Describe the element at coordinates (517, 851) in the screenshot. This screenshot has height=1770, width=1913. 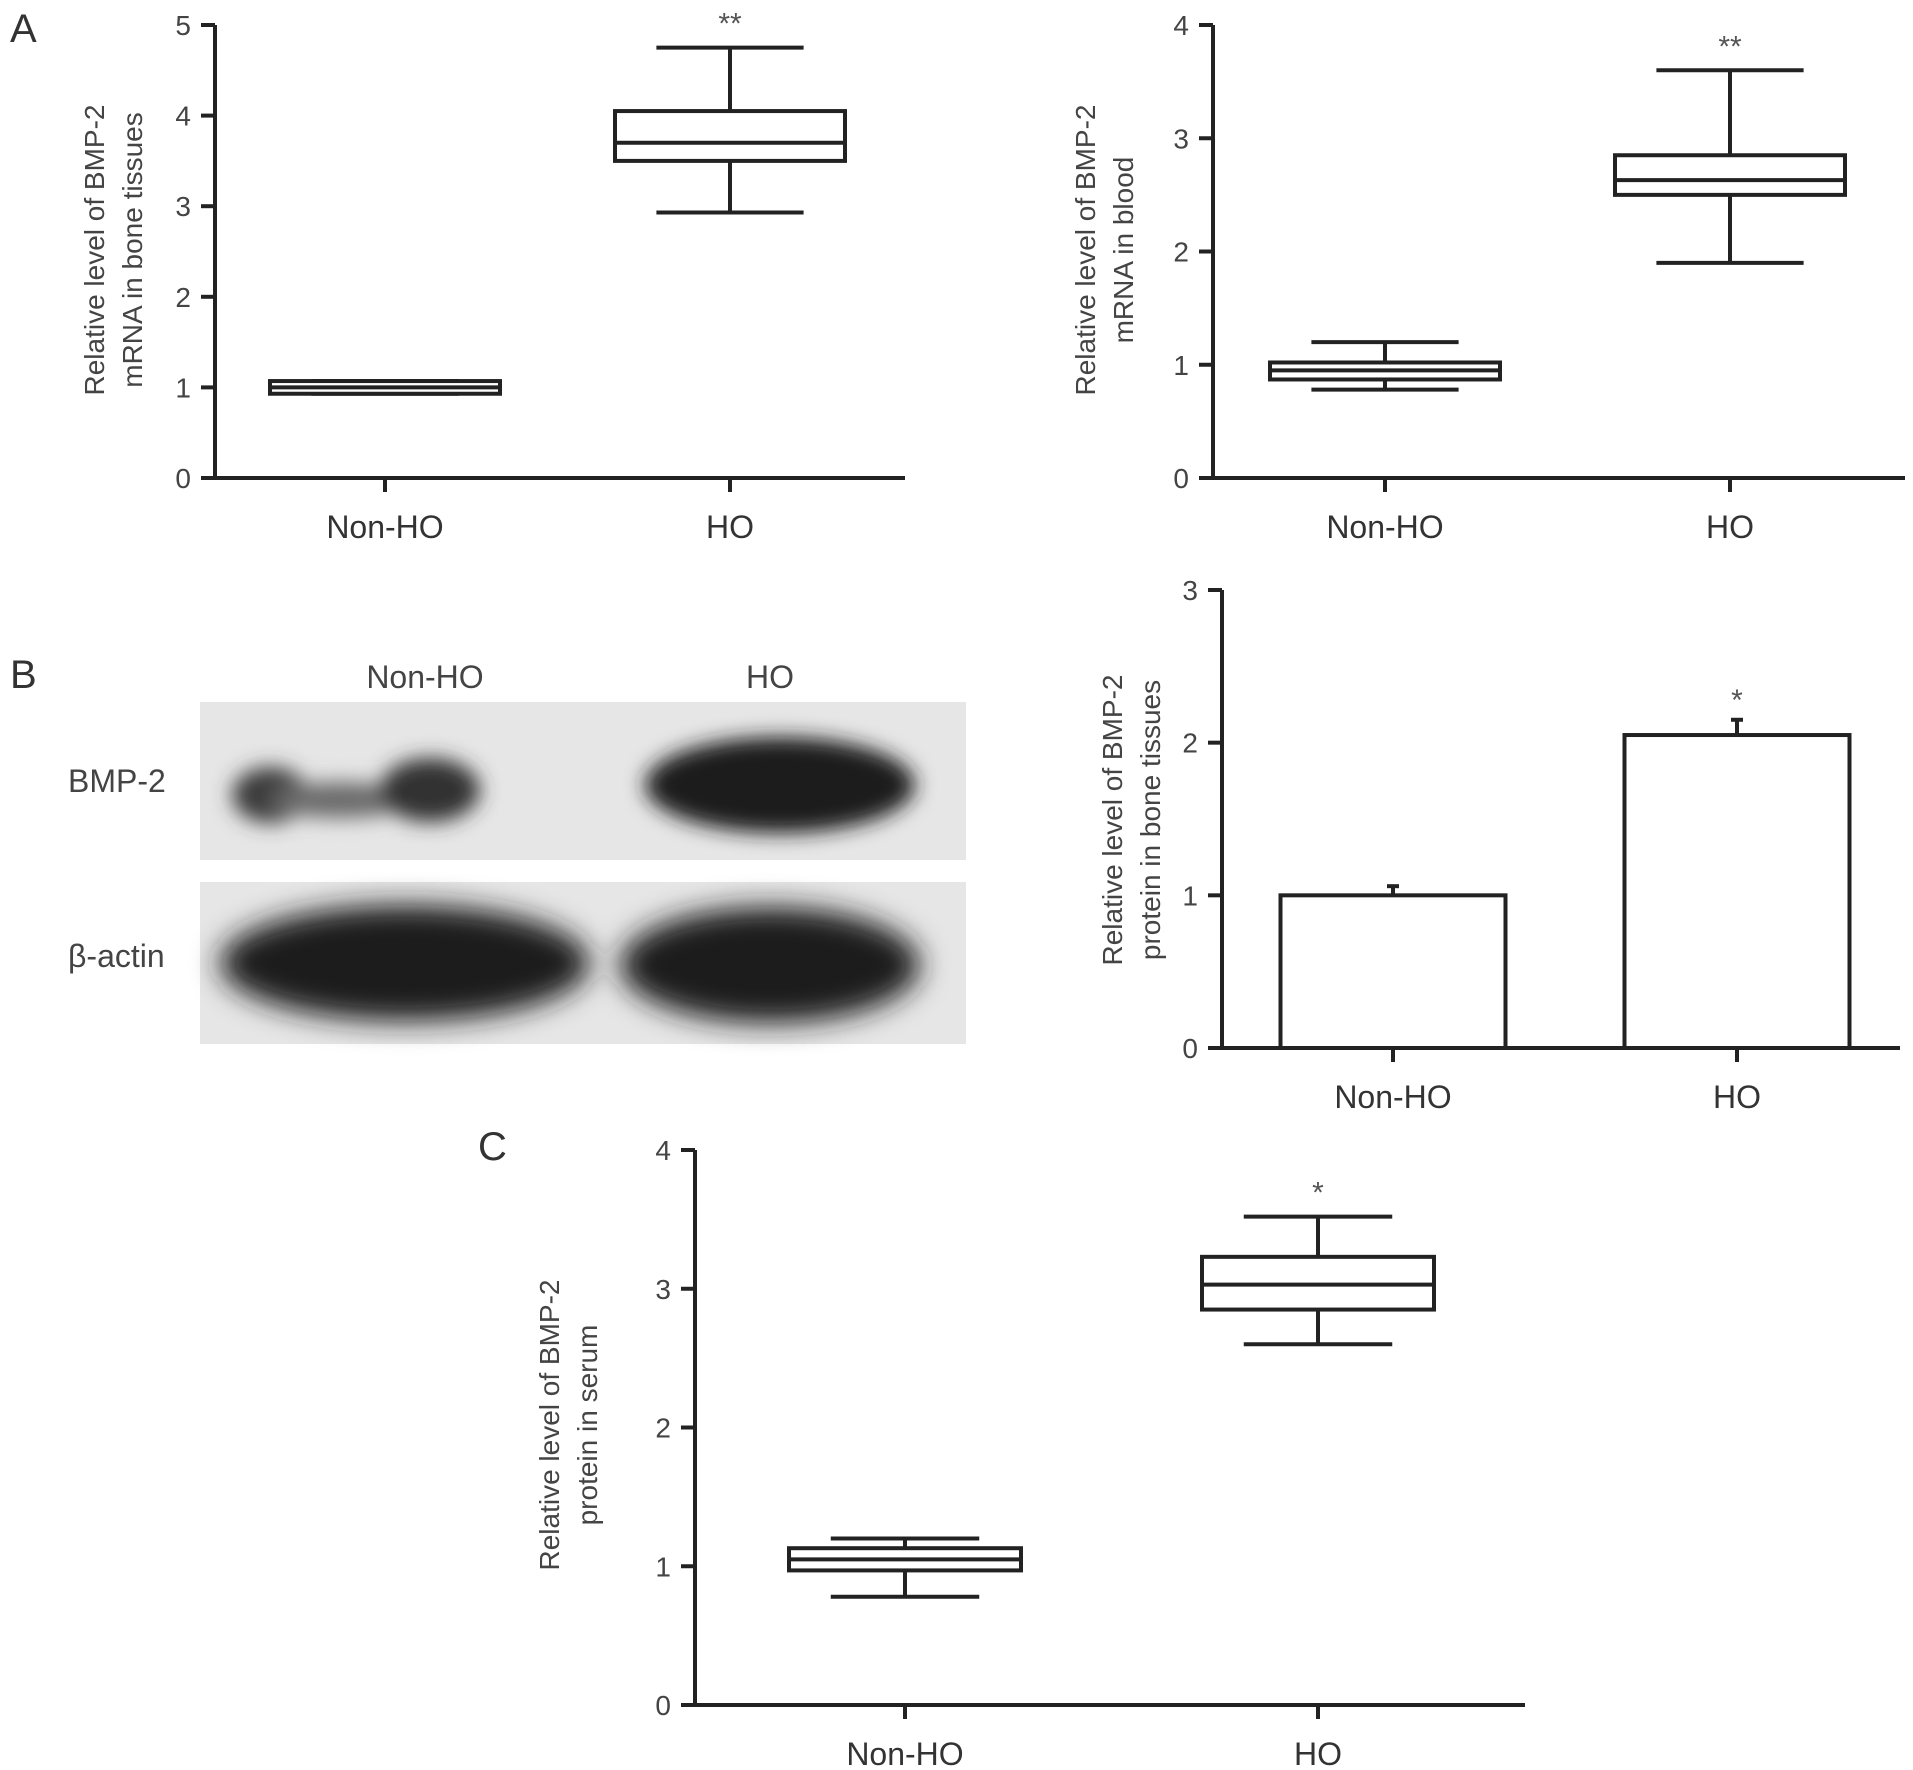
I see `western-blot: Non-HO HO BMP-2 β-actin` at that location.